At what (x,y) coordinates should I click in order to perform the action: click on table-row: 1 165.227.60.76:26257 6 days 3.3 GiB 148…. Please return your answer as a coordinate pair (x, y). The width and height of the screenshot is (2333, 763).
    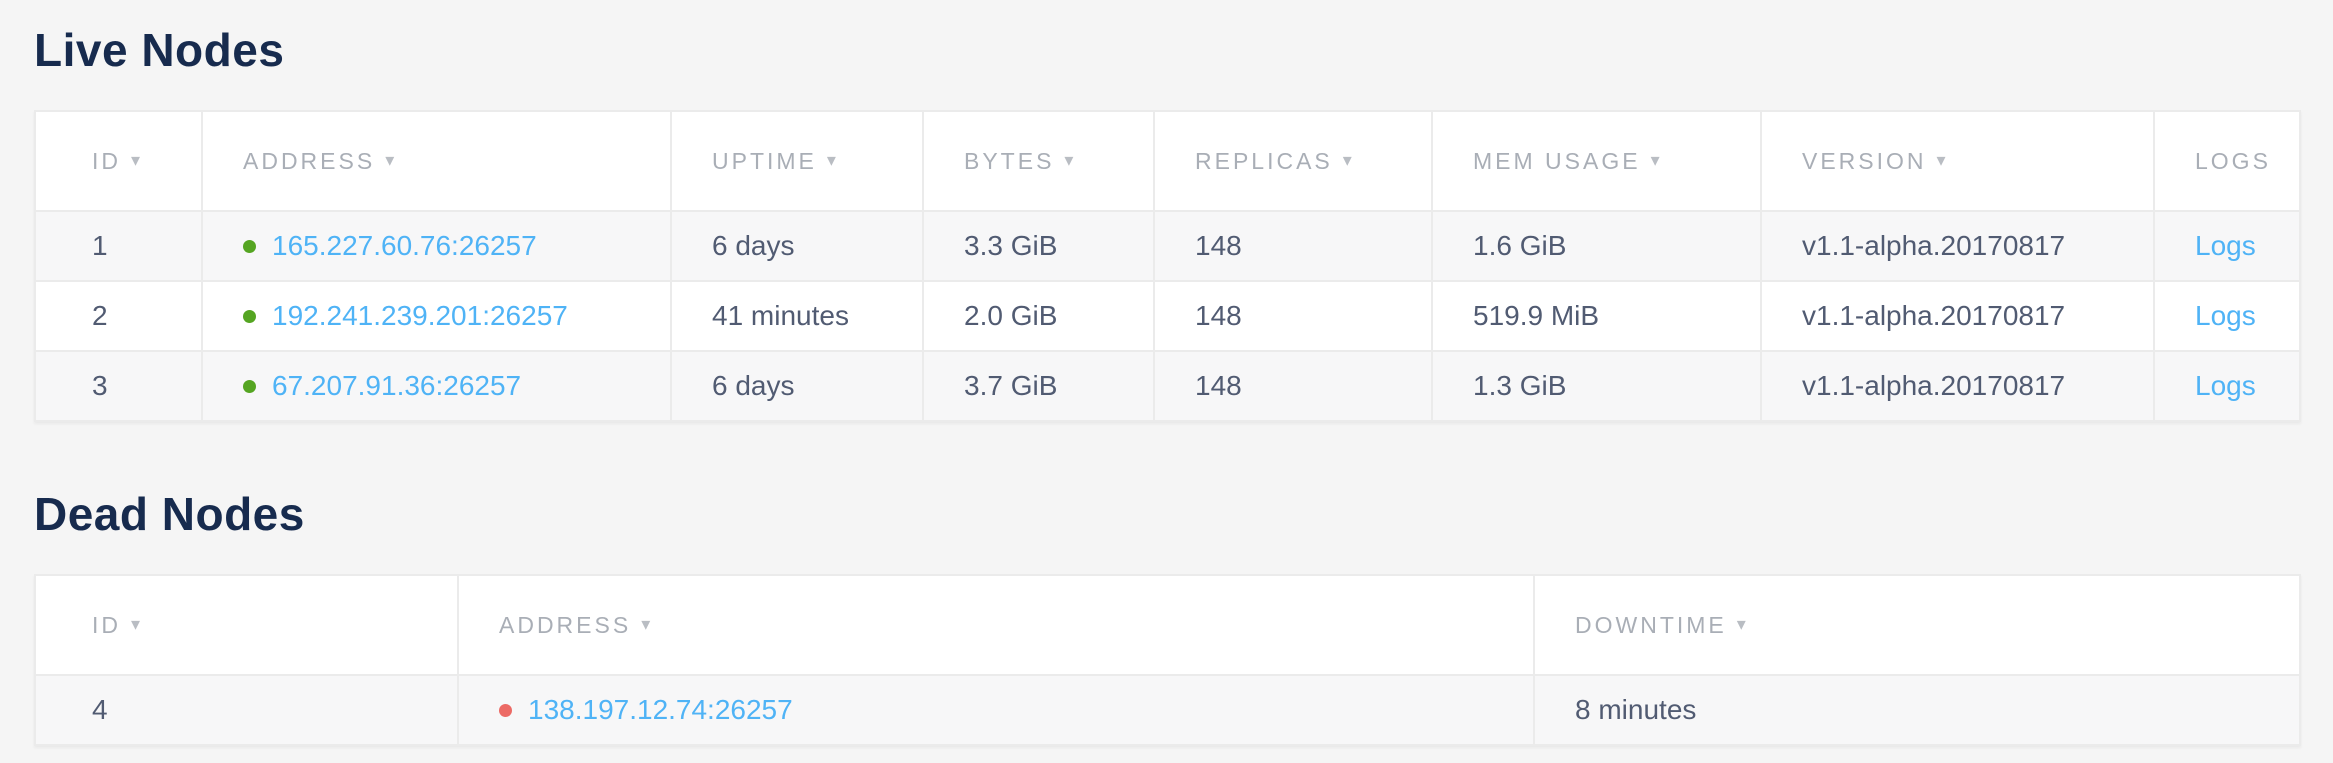
    Looking at the image, I should click on (1167, 246).